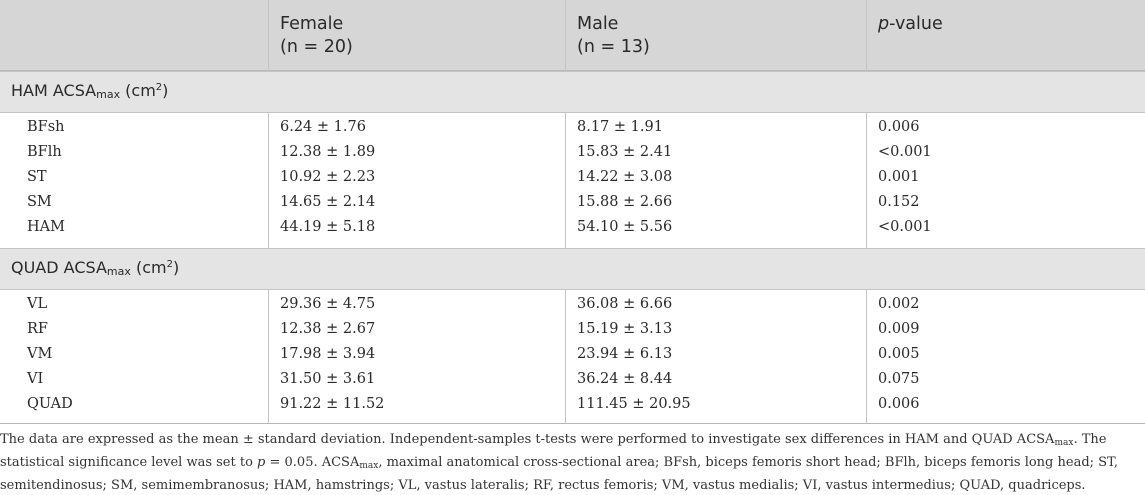  I want to click on row-muscle: RF, so click(37, 329).